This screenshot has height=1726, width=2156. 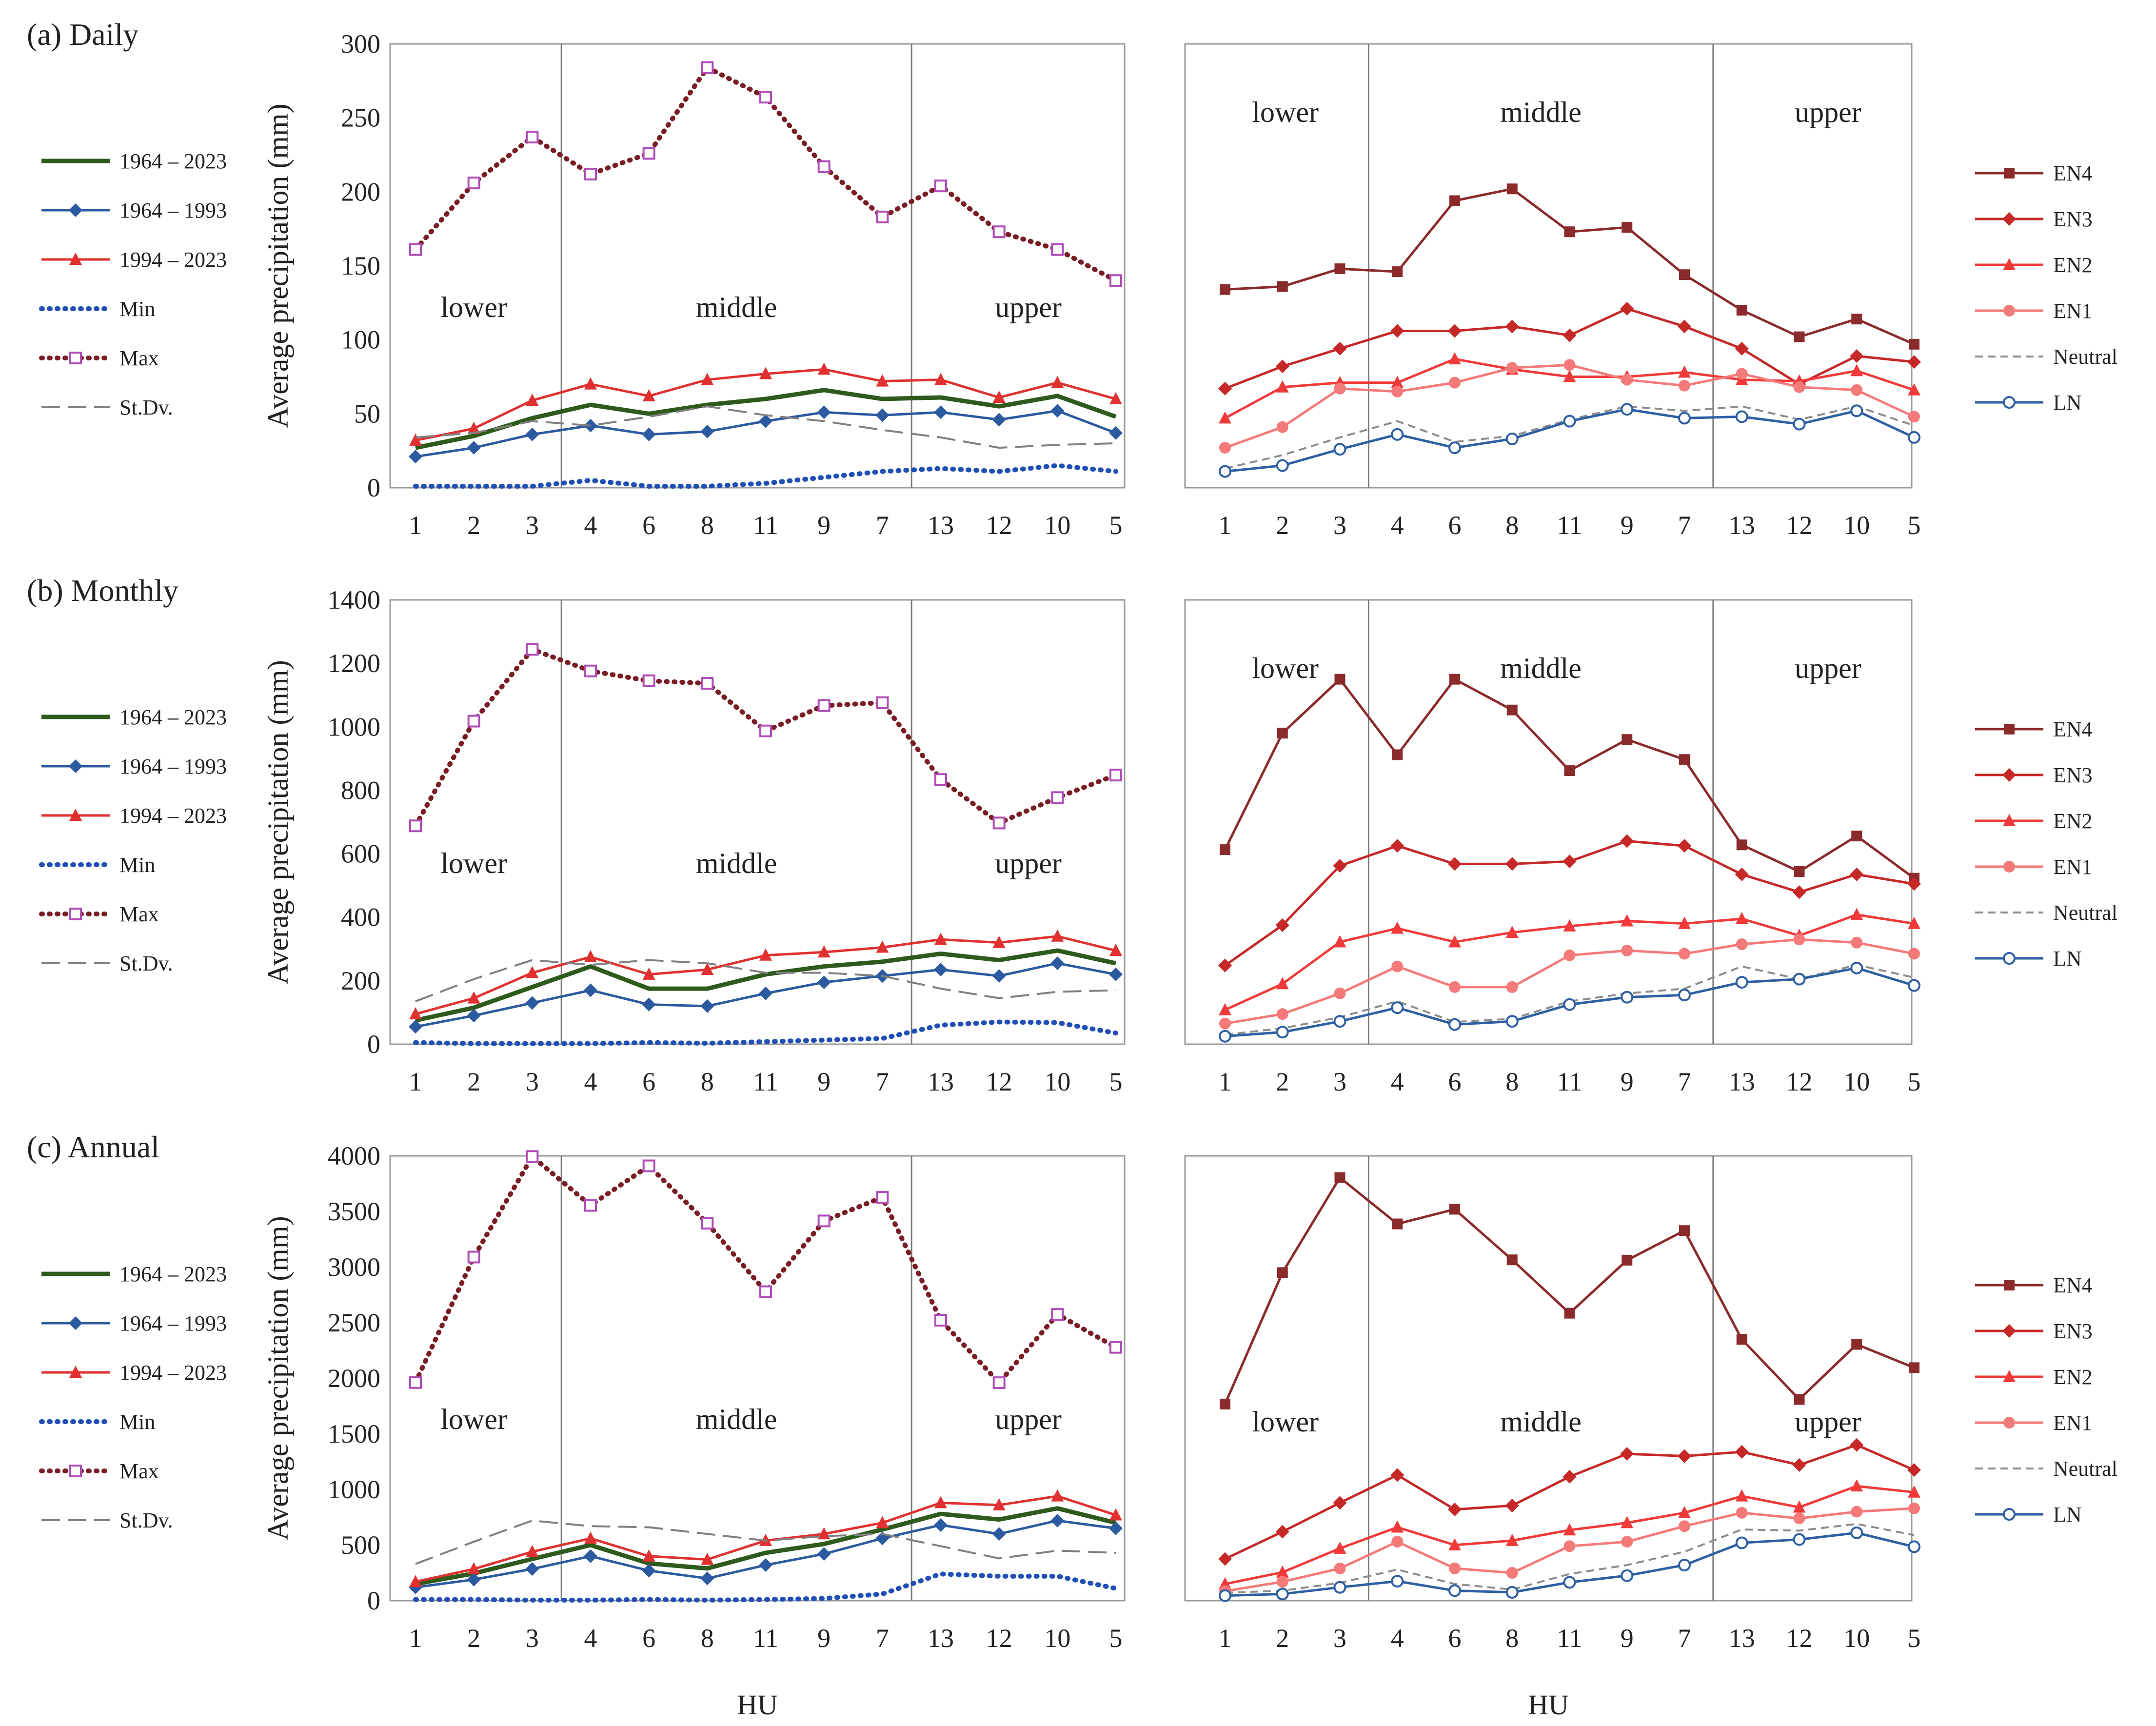 I want to click on series-line-max, so click(x=765, y=738).